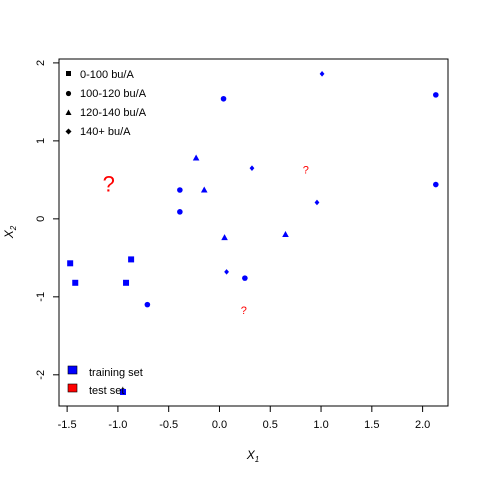 This screenshot has height=480, width=480. I want to click on x-tick-label: 0.0, so click(219, 425).